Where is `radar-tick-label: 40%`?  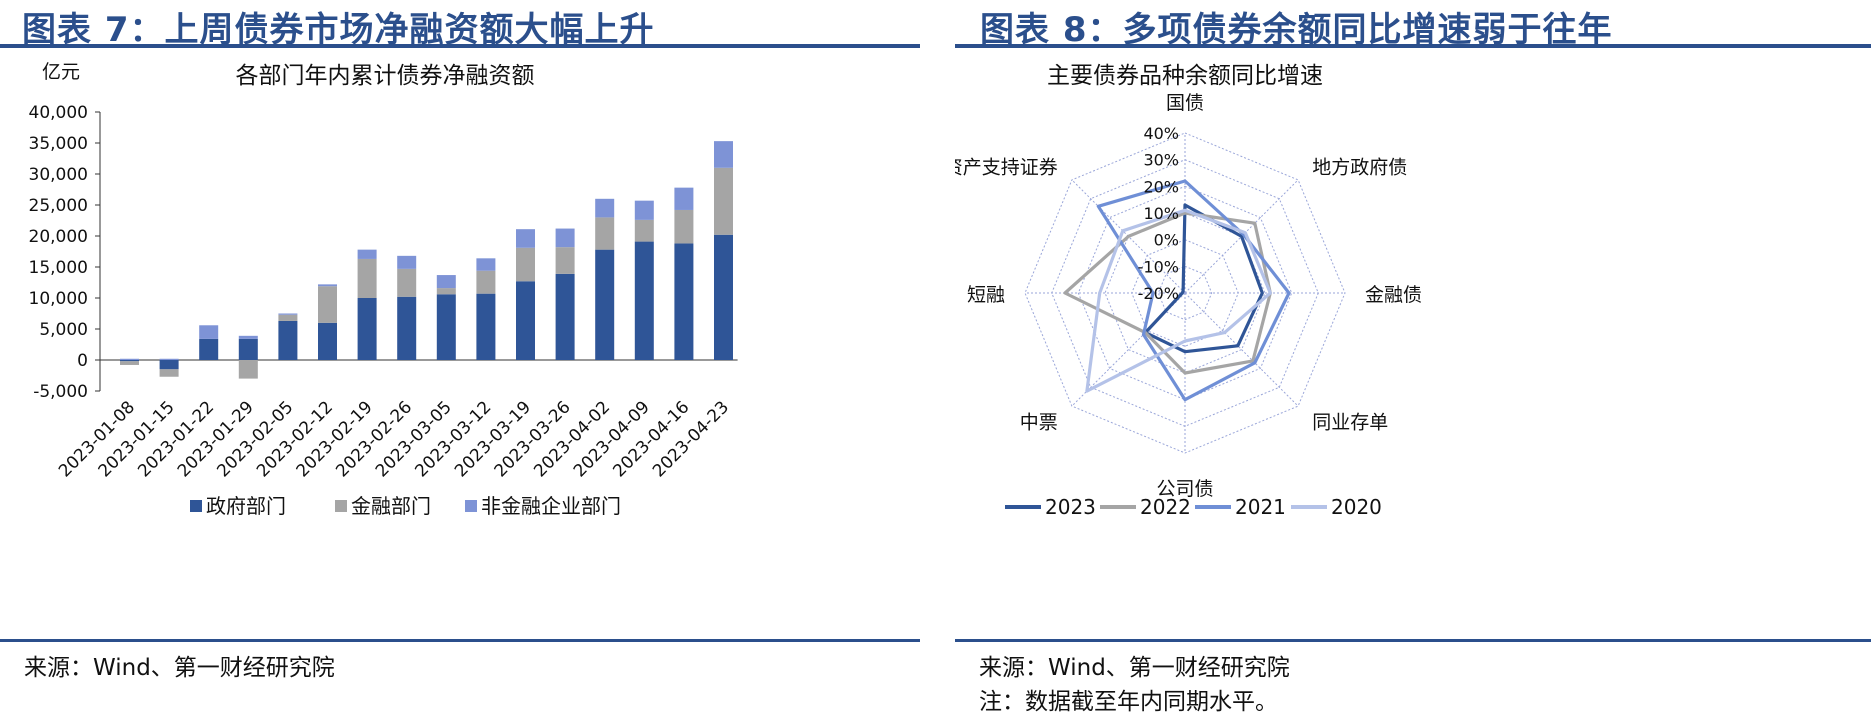 radar-tick-label: 40% is located at coordinates (1161, 133).